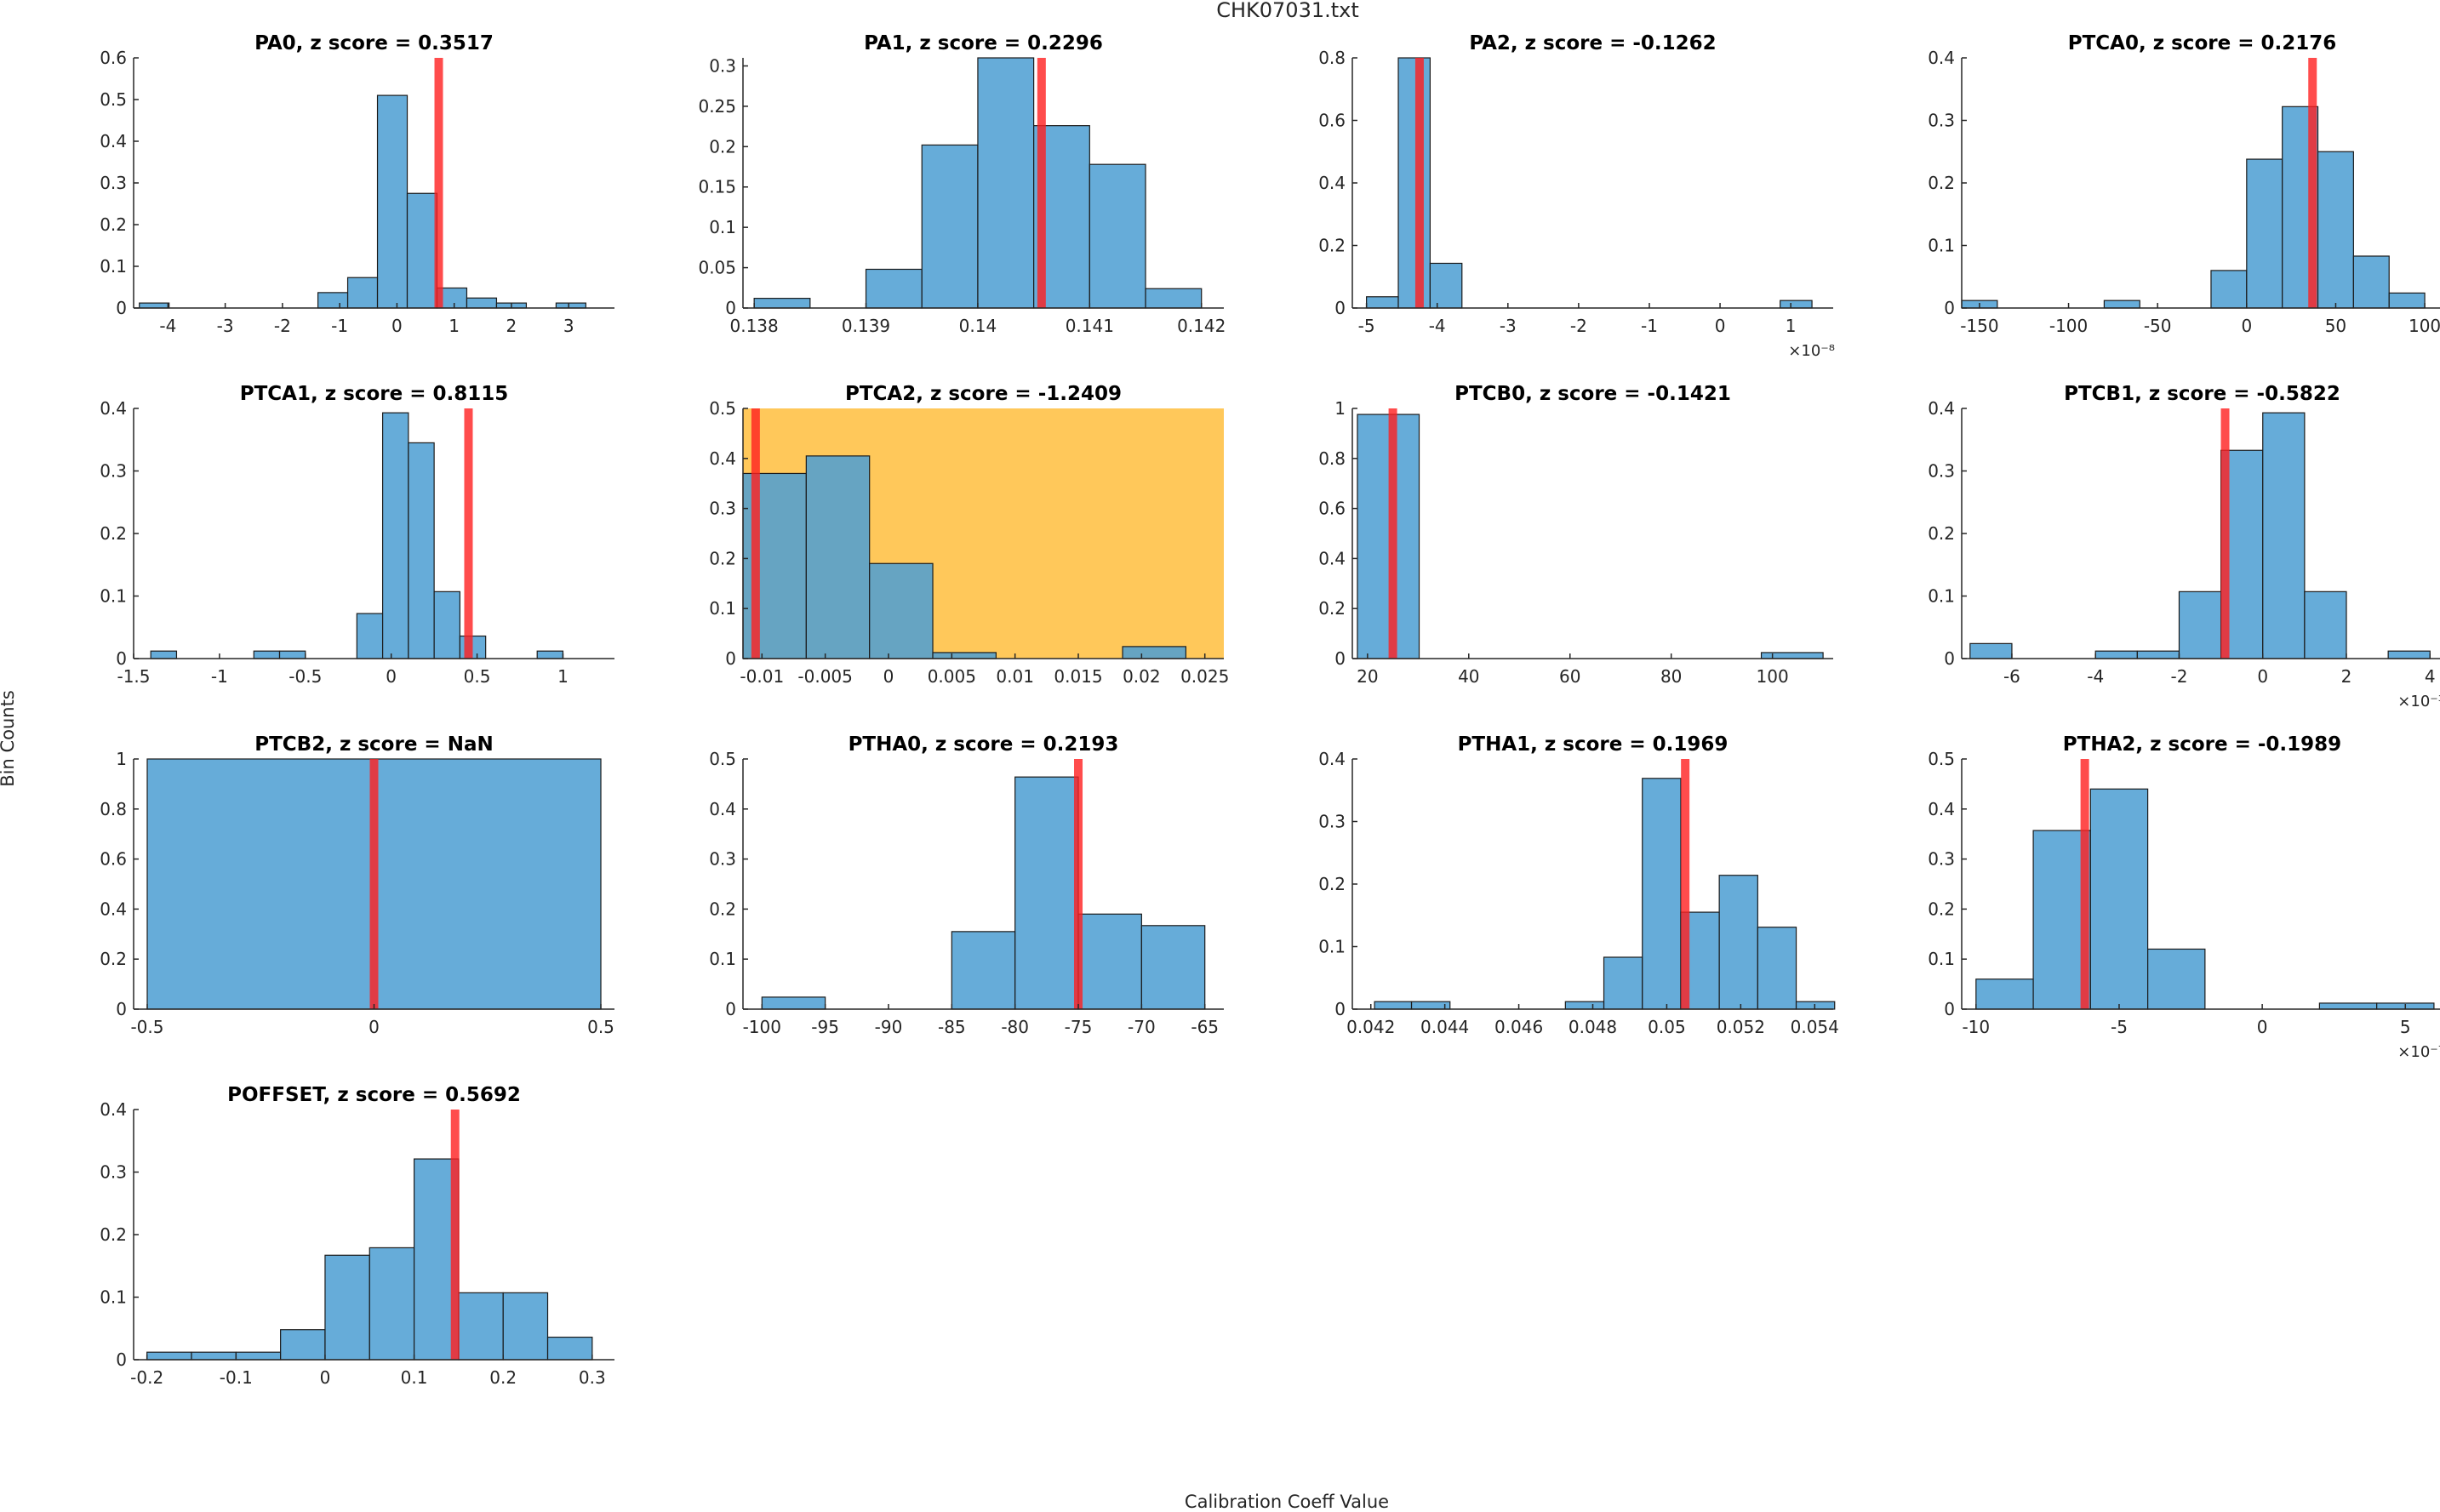 This screenshot has width=2440, height=1512. I want to click on x-tick-label: 0.046, so click(1518, 1027).